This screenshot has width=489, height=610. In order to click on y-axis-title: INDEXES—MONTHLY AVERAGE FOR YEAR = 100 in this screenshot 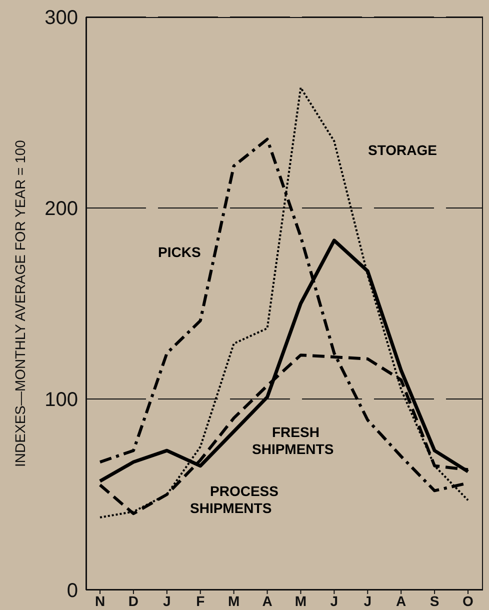, I will do `click(20, 303)`.